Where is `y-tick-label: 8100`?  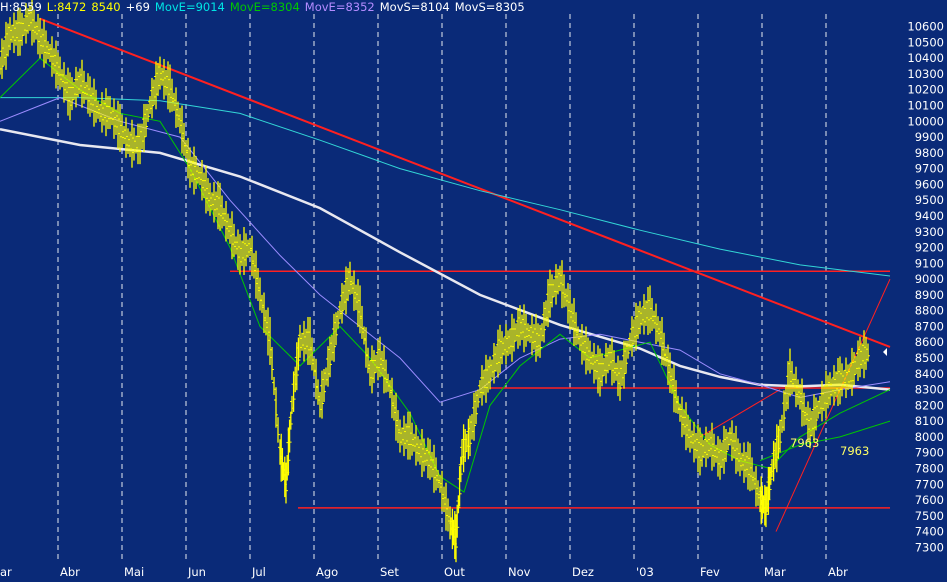
y-tick-label: 8100 is located at coordinates (929, 421).